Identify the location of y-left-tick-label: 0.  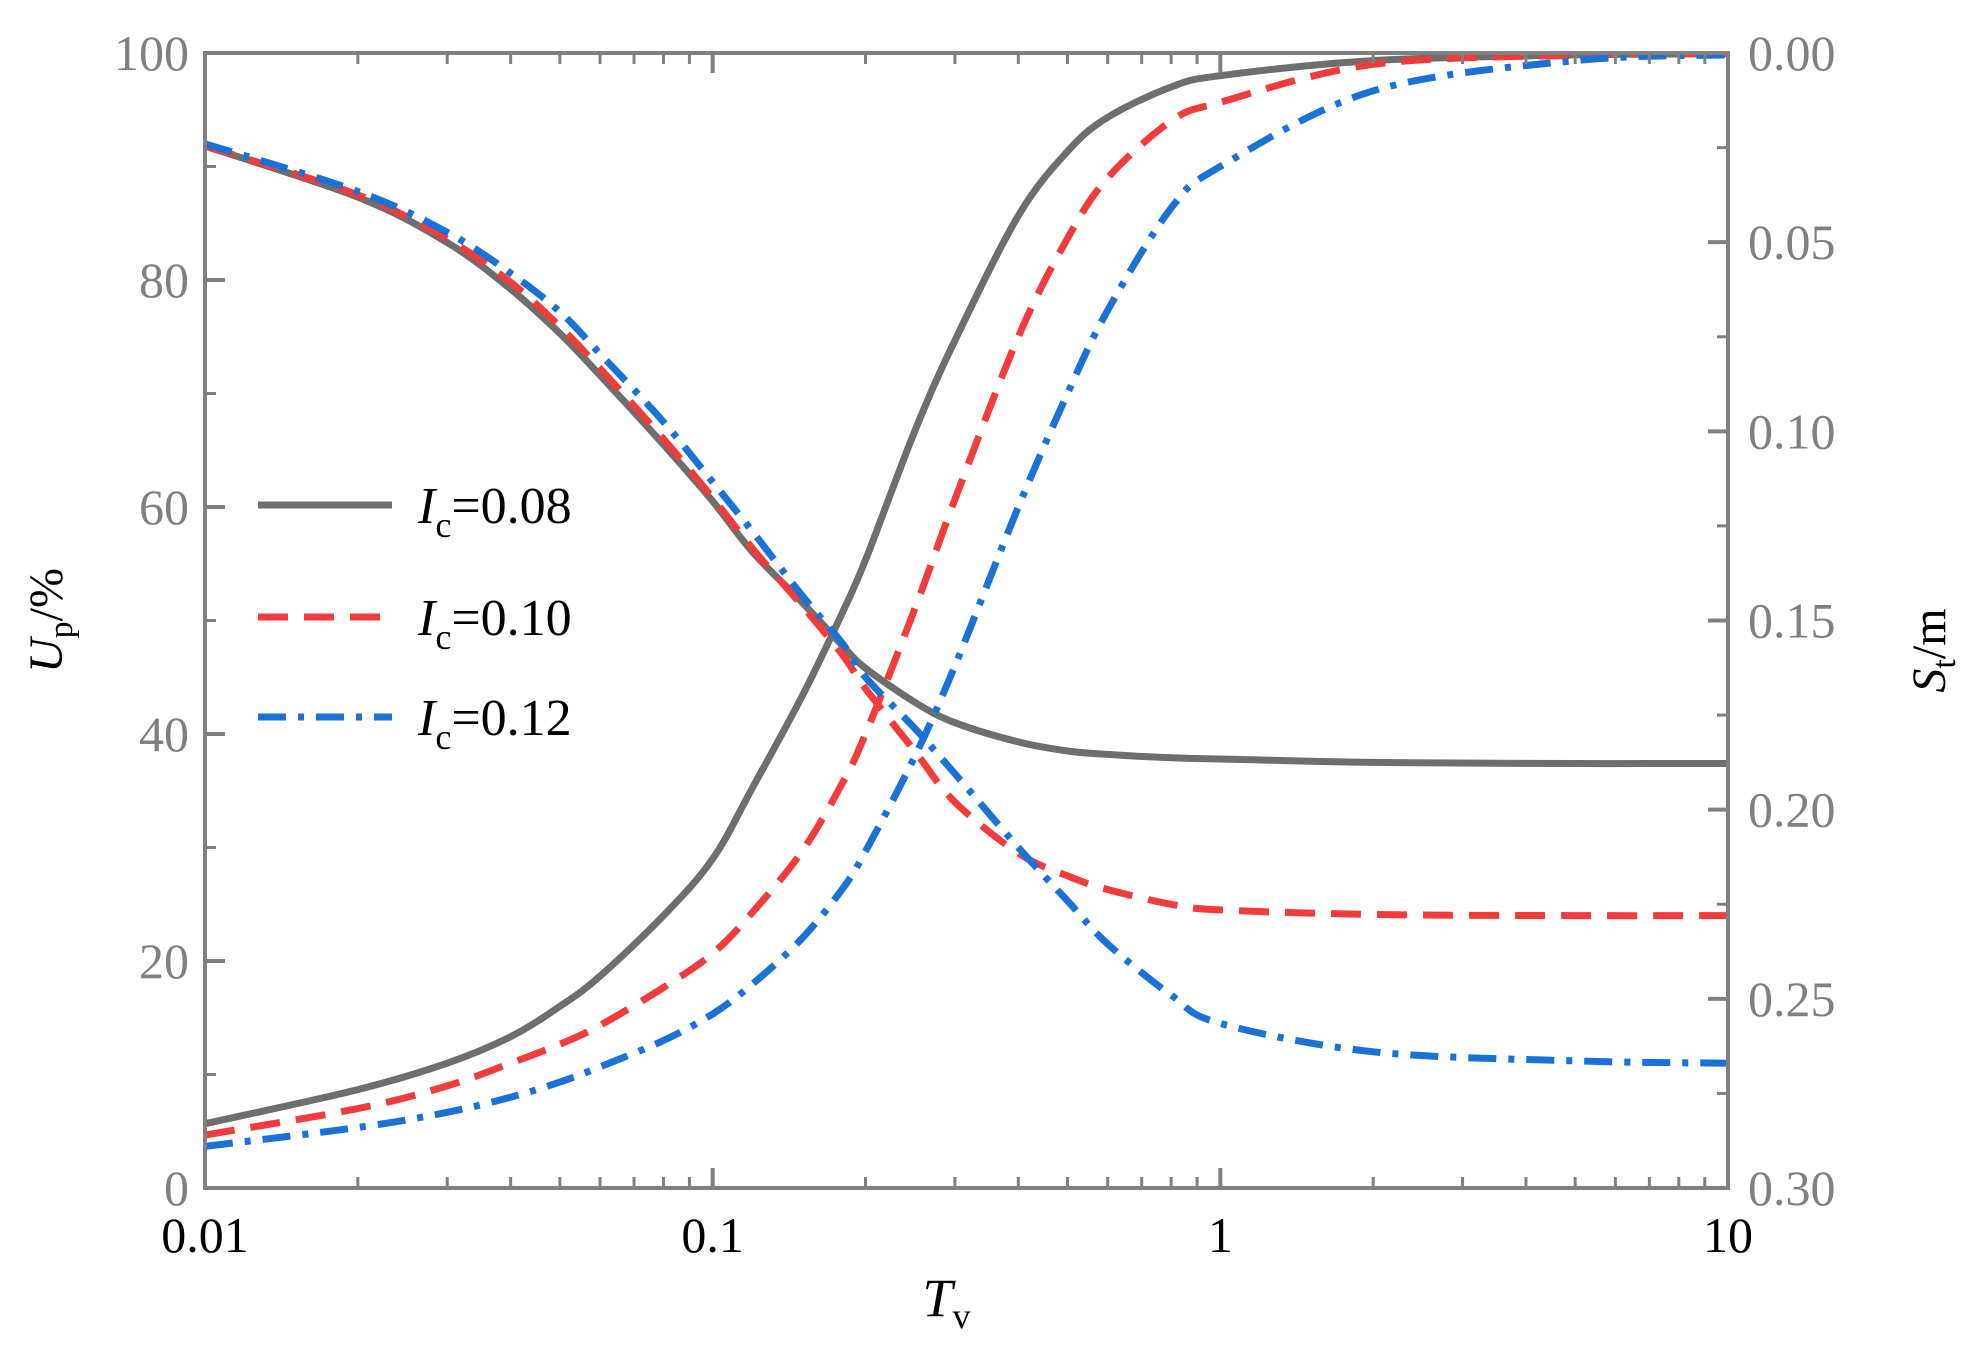
(176, 1188).